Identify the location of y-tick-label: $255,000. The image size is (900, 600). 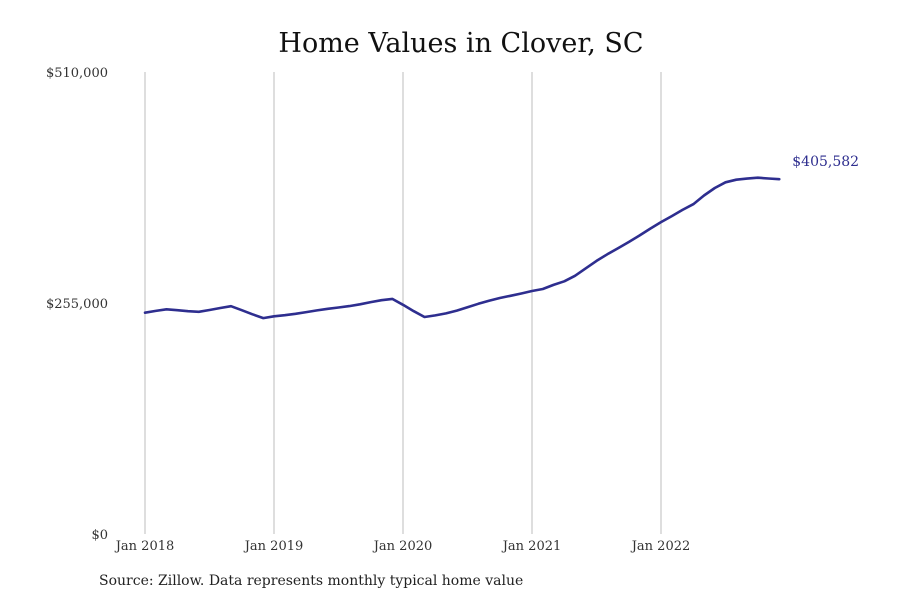
(77, 304).